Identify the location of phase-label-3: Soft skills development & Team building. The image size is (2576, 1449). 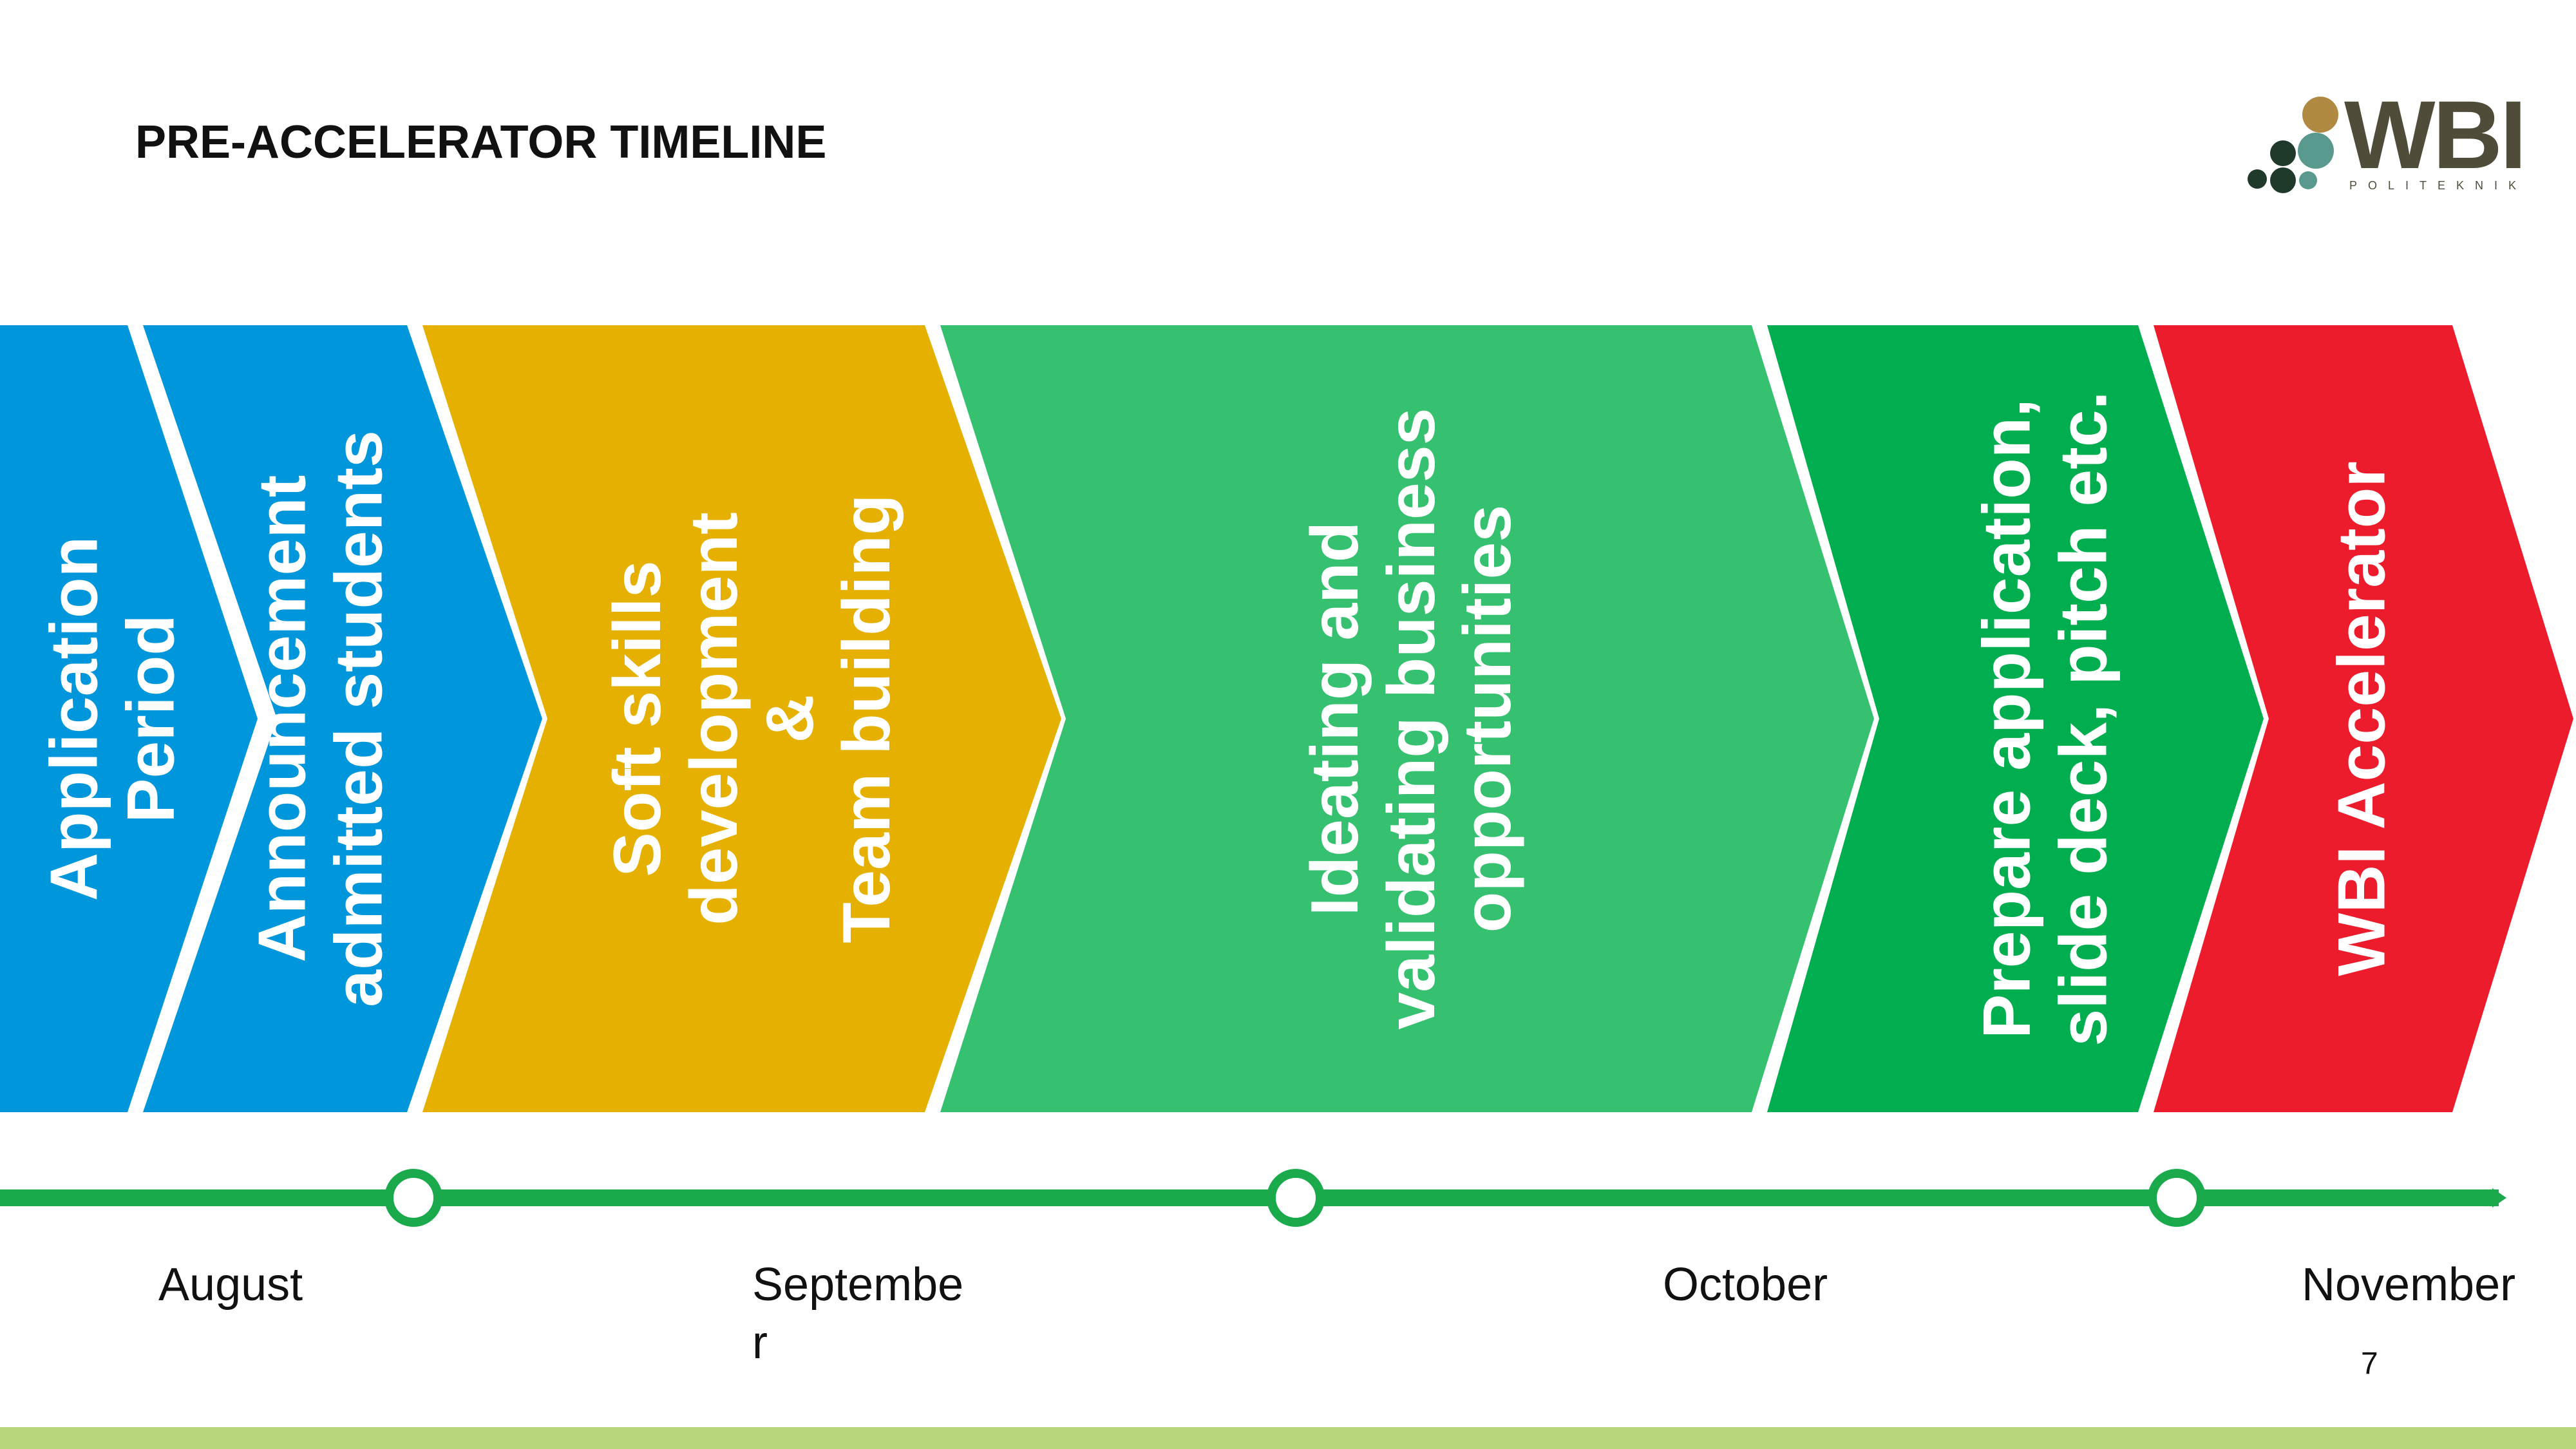
(752, 718).